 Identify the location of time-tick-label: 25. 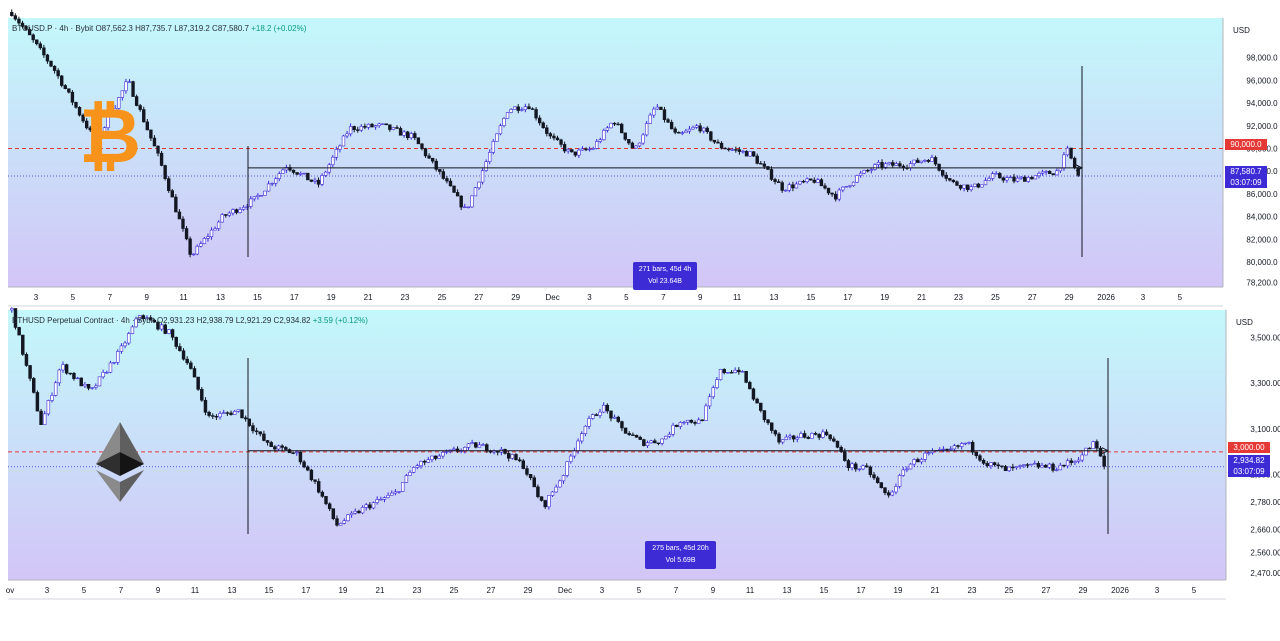
(441, 297).